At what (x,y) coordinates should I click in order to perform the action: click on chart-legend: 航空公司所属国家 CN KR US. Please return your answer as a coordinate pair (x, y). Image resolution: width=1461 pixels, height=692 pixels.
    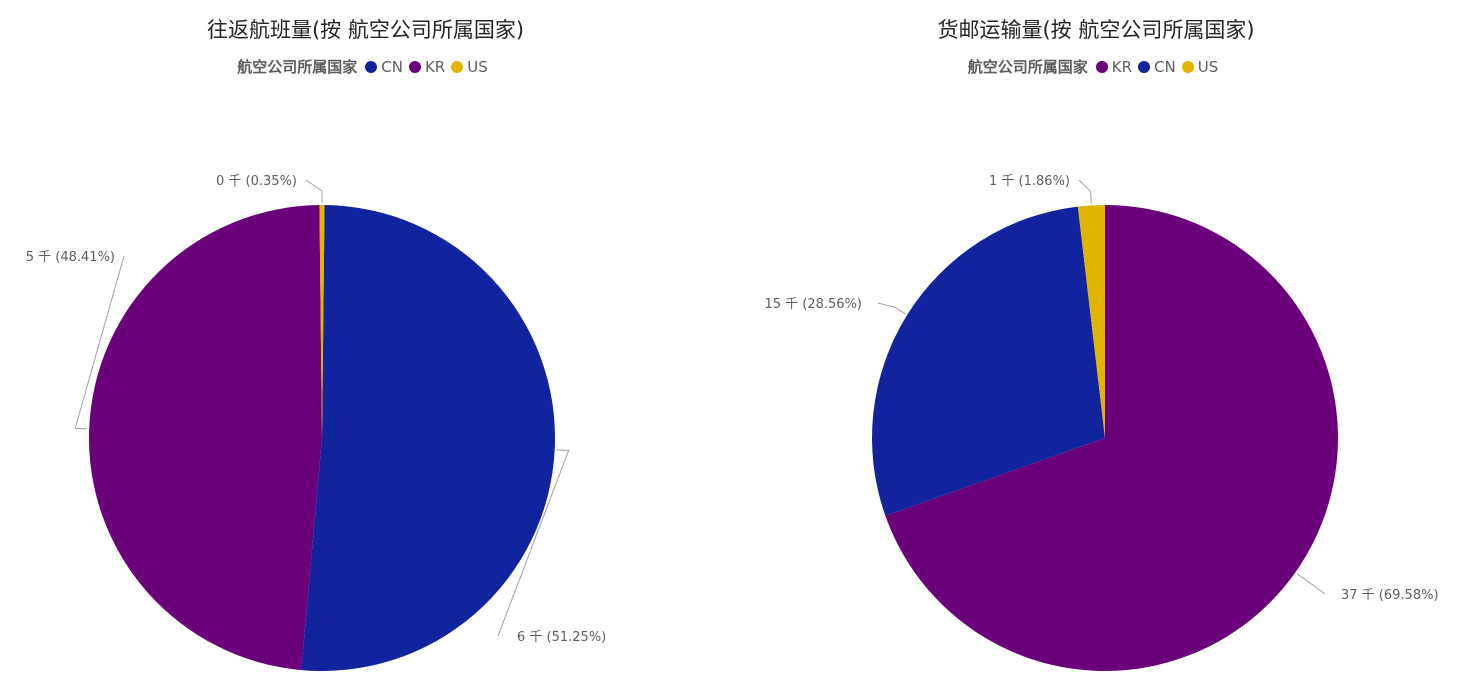
    Looking at the image, I should click on (365, 66).